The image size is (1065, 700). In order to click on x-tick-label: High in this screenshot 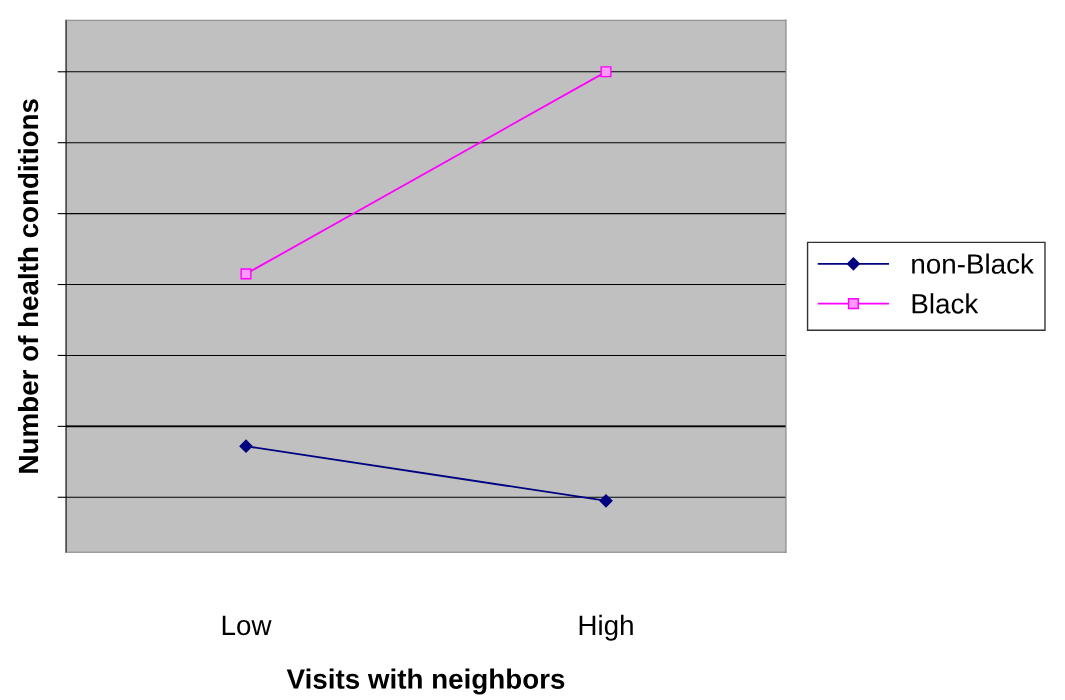, I will do `click(606, 627)`.